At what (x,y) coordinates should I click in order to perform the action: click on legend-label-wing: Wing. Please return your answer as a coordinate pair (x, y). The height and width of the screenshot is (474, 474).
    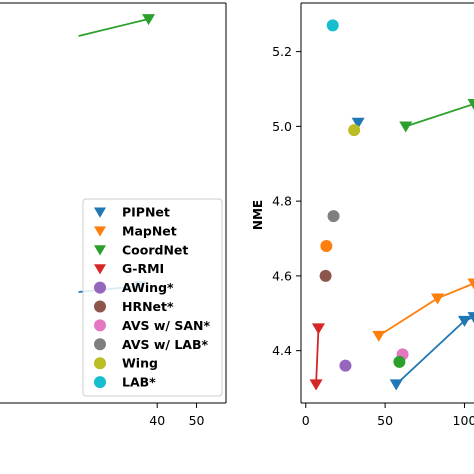
    Looking at the image, I should click on (140, 363).